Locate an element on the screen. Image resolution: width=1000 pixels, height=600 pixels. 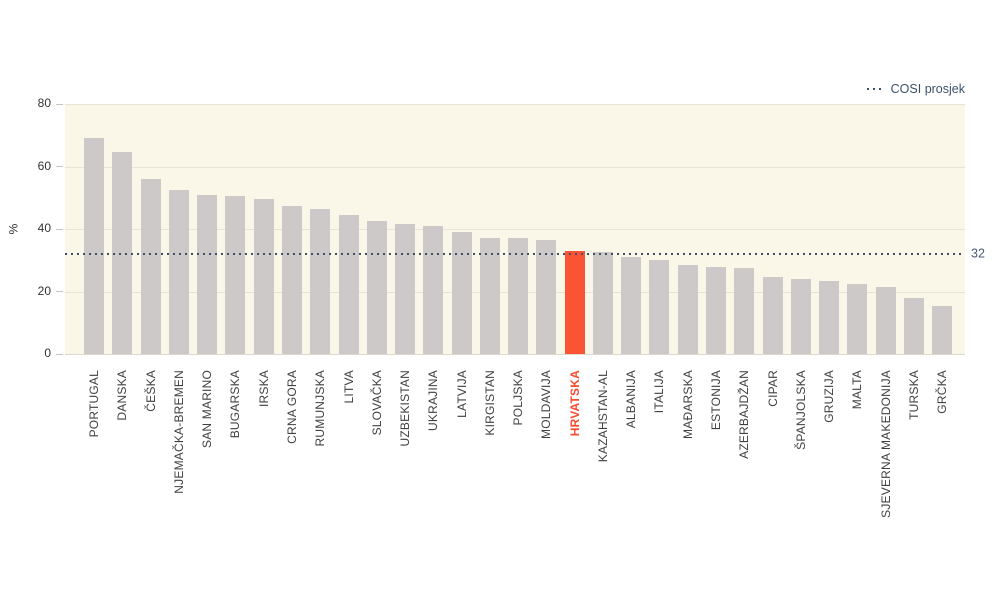
x-label-gruzija: GRUZIJA is located at coordinates (829, 396).